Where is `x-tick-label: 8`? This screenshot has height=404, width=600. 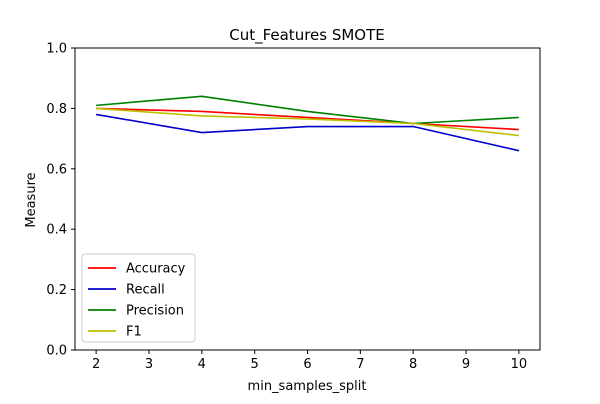
x-tick-label: 8 is located at coordinates (413, 364).